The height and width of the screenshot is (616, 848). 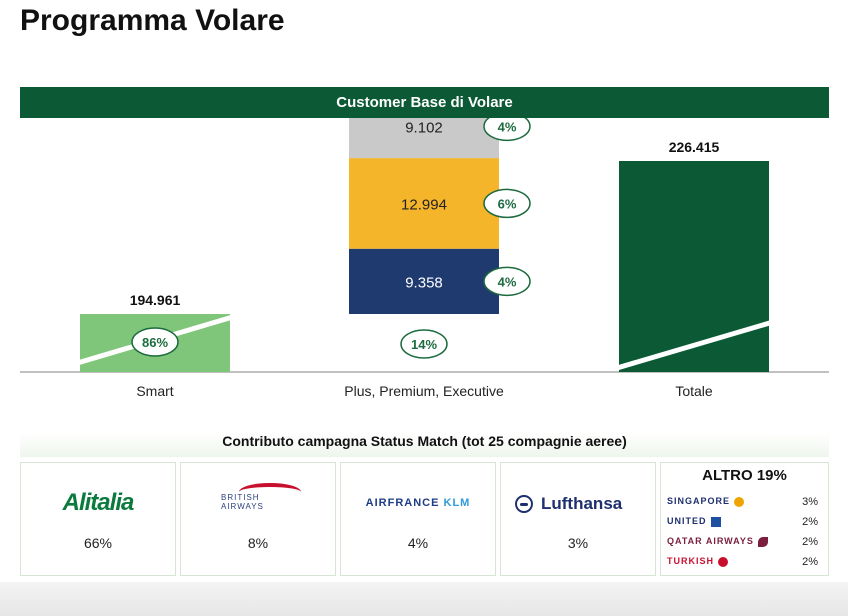 I want to click on altro-row: UNITED 2%, so click(x=744, y=523).